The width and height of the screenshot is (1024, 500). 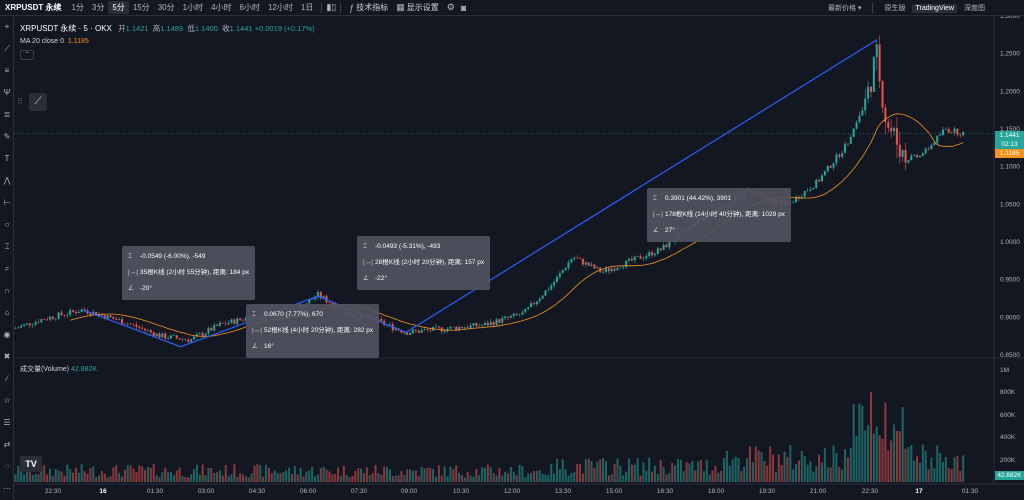 I want to click on timeframe-15分: 15分, so click(x=141, y=7).